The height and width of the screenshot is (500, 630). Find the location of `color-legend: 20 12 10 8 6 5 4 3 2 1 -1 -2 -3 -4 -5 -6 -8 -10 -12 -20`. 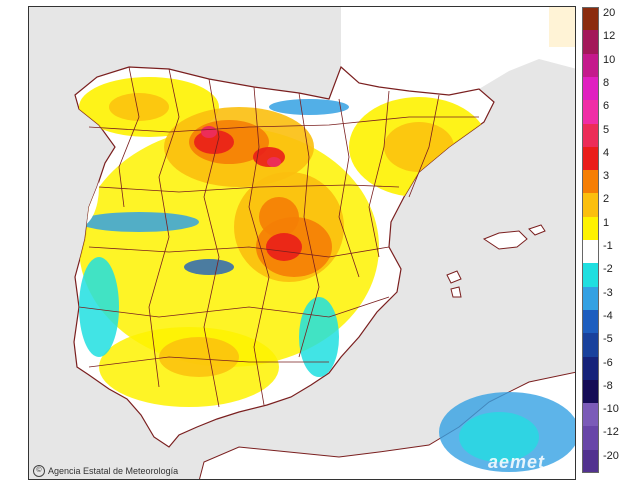

color-legend: 20 12 10 8 6 5 4 3 2 1 -1 -2 -3 -4 -5 -6 -8 -10 -12 -20 is located at coordinates (606, 241).